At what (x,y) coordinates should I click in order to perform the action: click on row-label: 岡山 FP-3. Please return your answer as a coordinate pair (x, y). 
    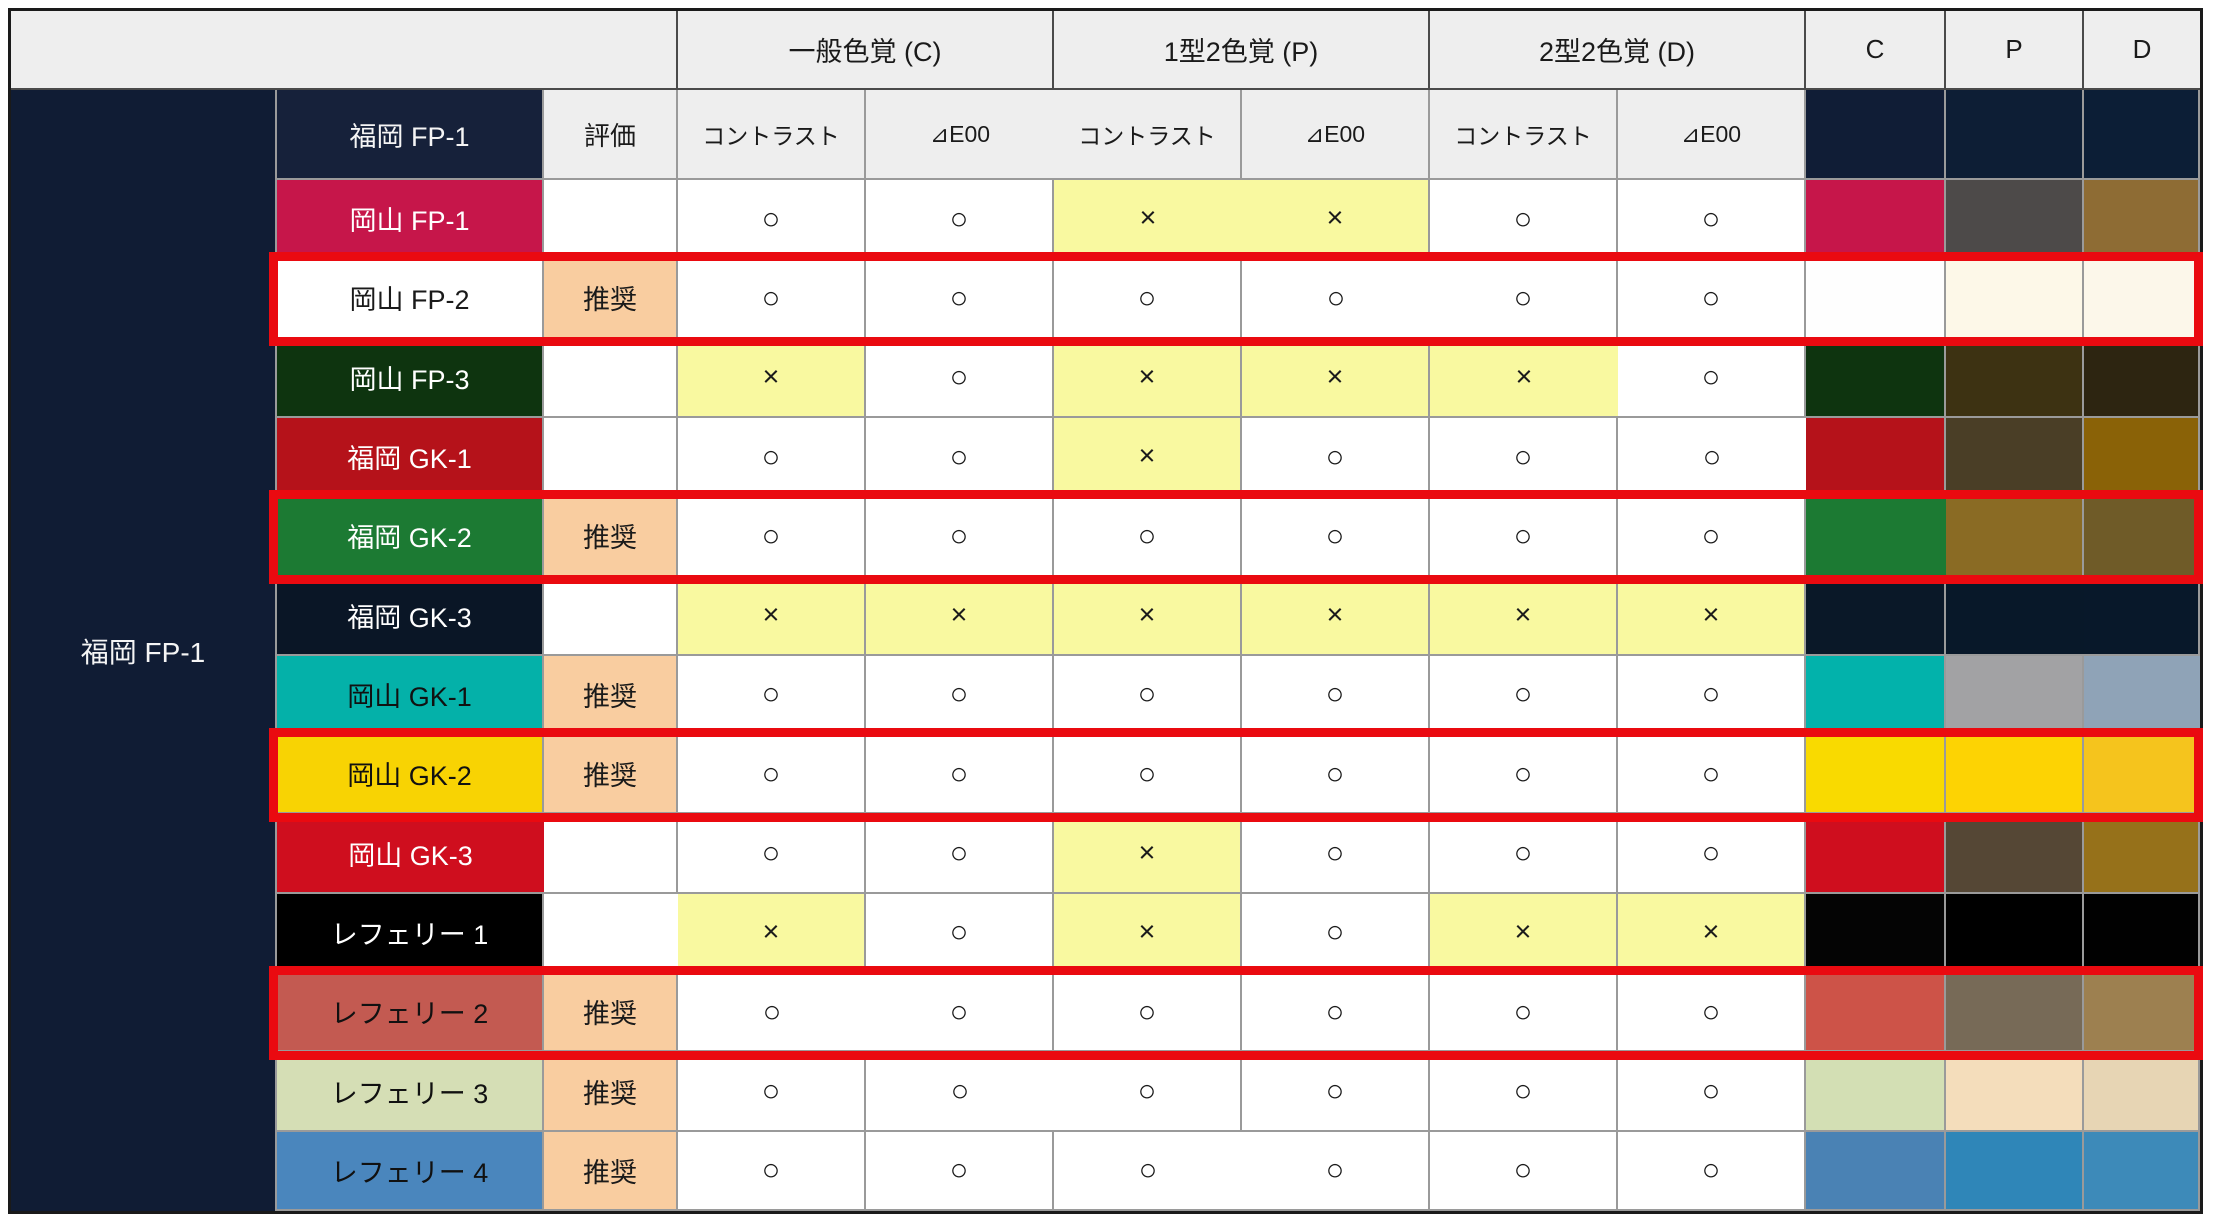
    Looking at the image, I should click on (410, 378).